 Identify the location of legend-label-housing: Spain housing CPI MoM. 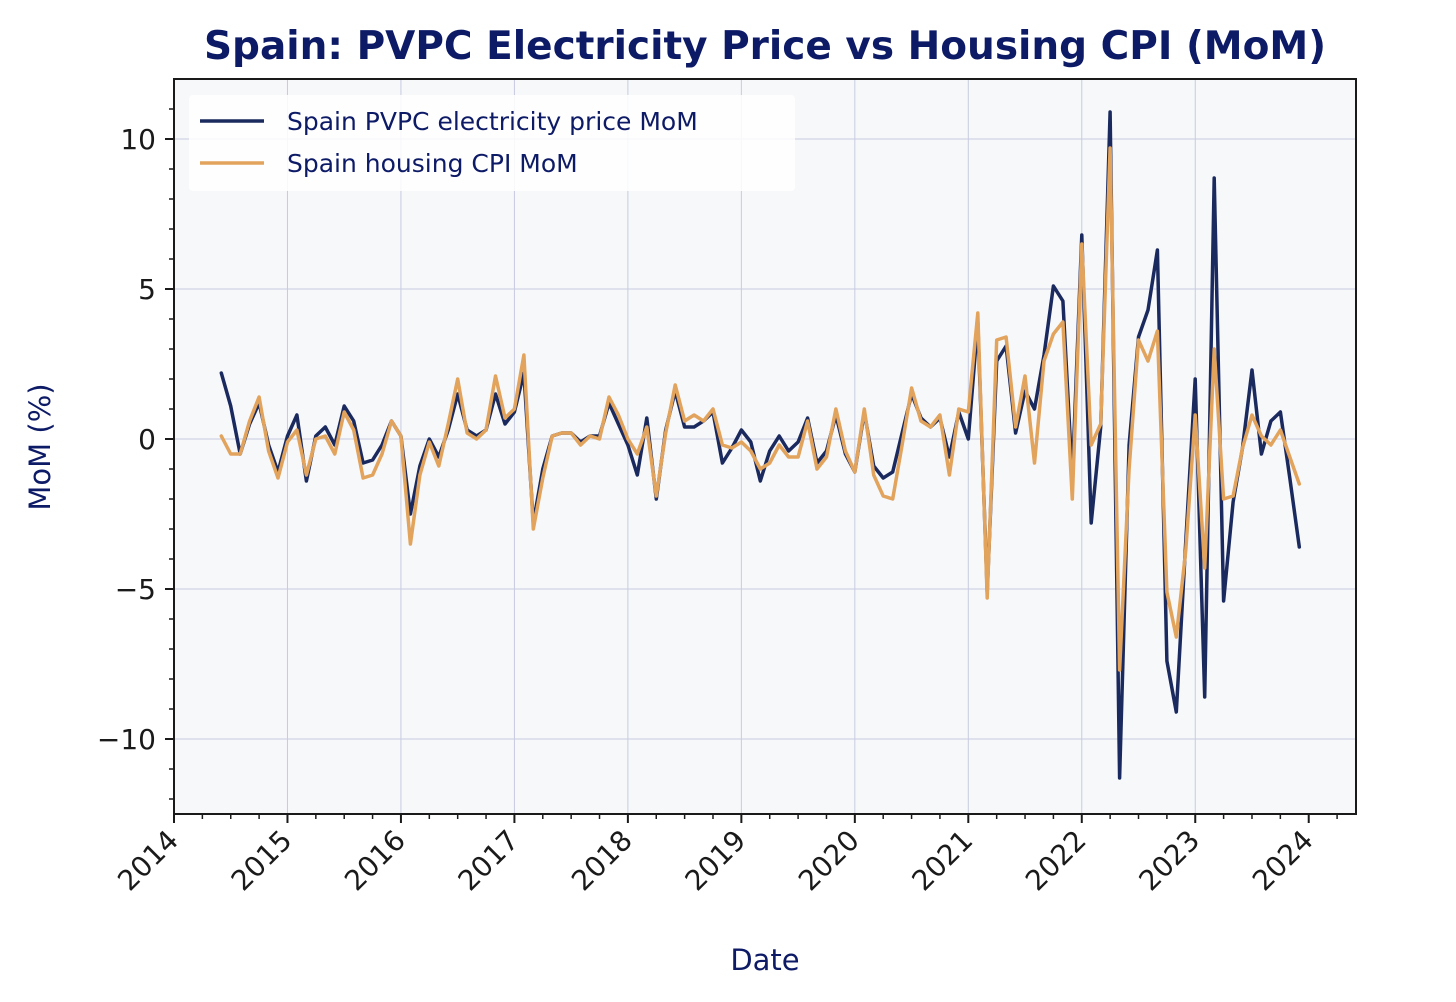
(432, 163).